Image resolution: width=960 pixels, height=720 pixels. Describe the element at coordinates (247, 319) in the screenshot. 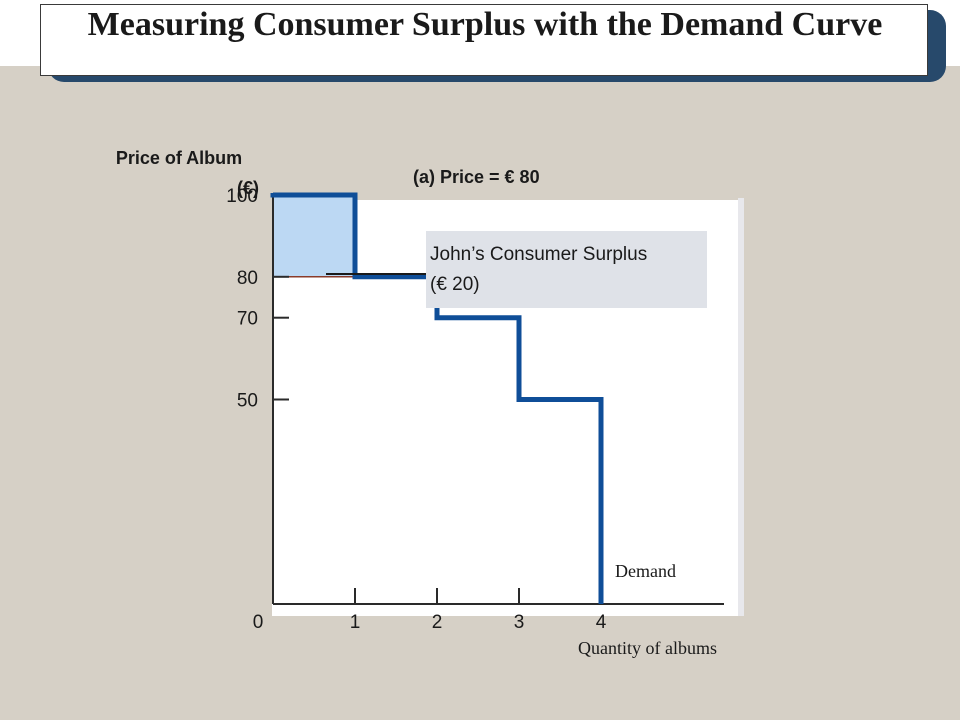

I see `y-tick-label-70: 70` at that location.